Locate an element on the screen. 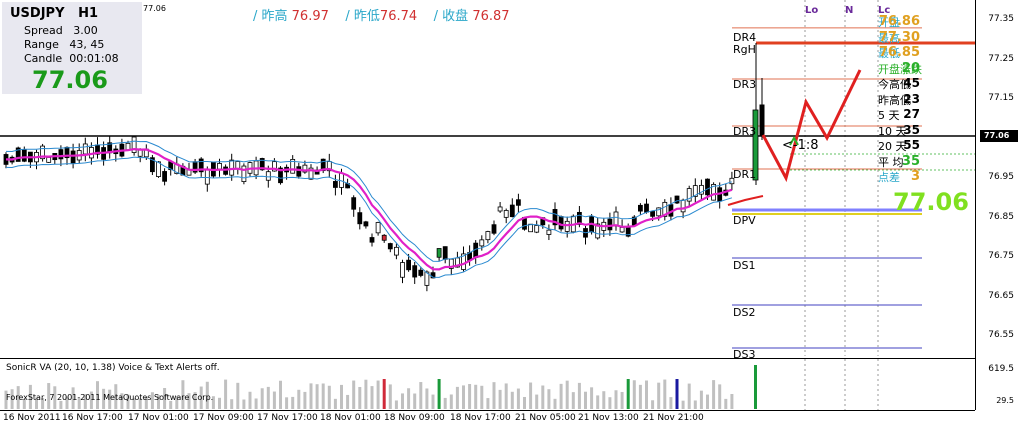 This screenshot has height=426, width=1018. time-tick: 17 Nov 17:00 is located at coordinates (287, 418).